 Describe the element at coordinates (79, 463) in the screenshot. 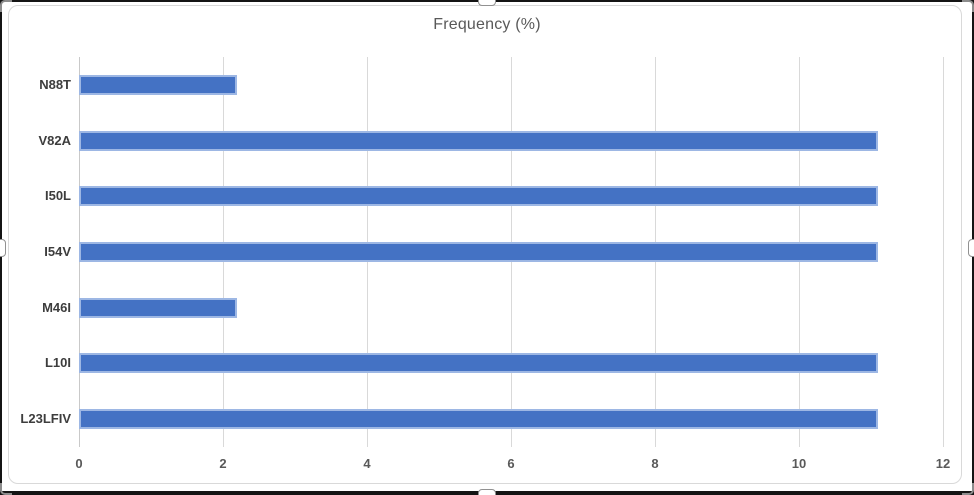

I see `tick-label-0: 0` at that location.